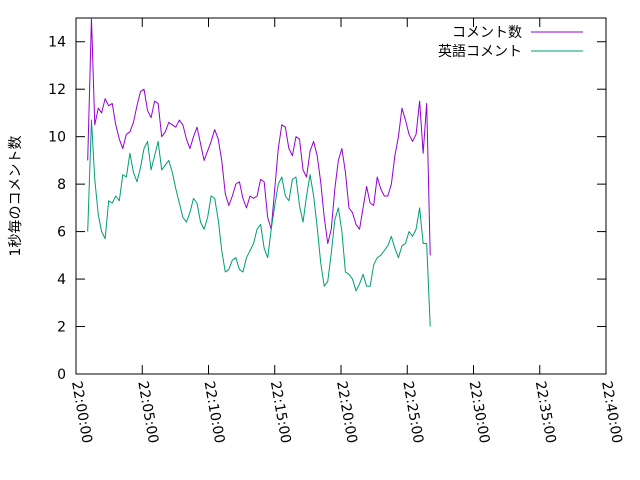 This screenshot has width=640, height=480. Describe the element at coordinates (61, 375) in the screenshot. I see `y-tick-label: 0` at that location.